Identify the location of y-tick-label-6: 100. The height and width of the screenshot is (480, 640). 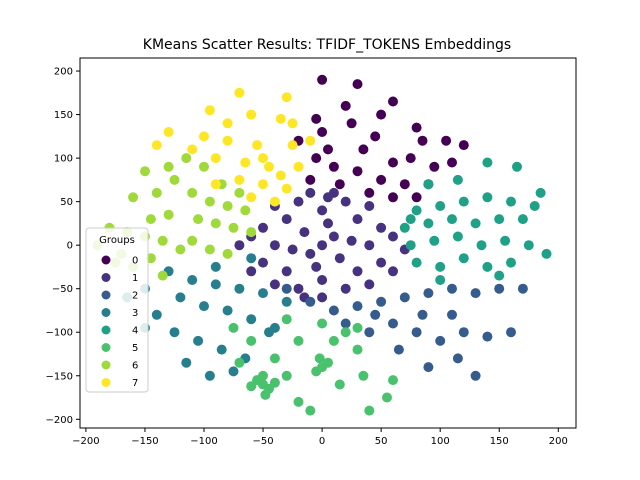
(63, 159).